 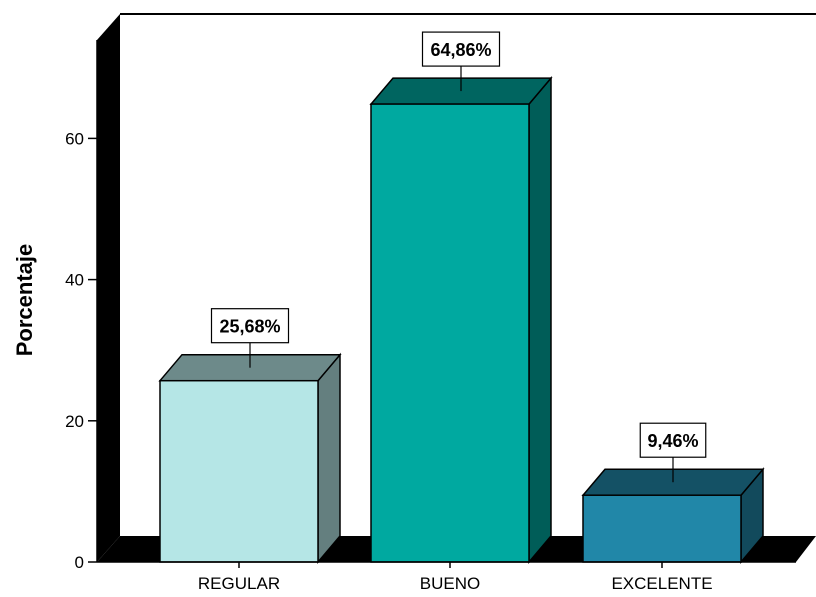 I want to click on y-tick-label: 20, so click(x=74, y=421).